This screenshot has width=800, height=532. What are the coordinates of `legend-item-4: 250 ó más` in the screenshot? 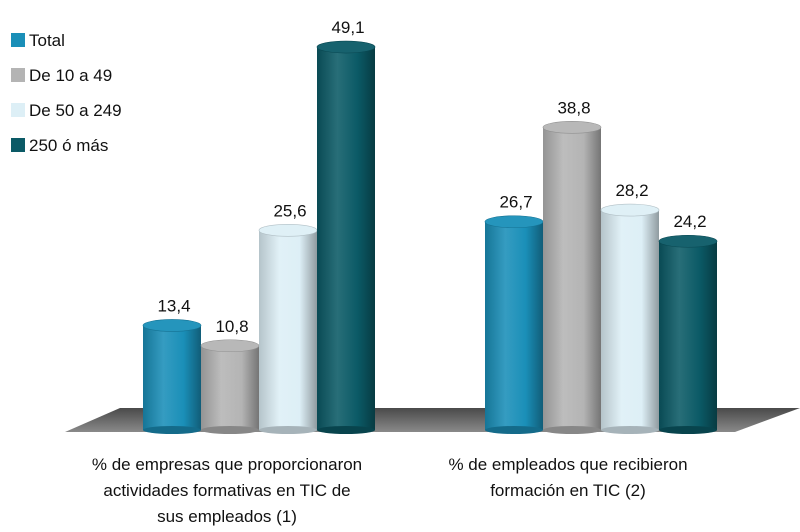 It's located at (59, 145).